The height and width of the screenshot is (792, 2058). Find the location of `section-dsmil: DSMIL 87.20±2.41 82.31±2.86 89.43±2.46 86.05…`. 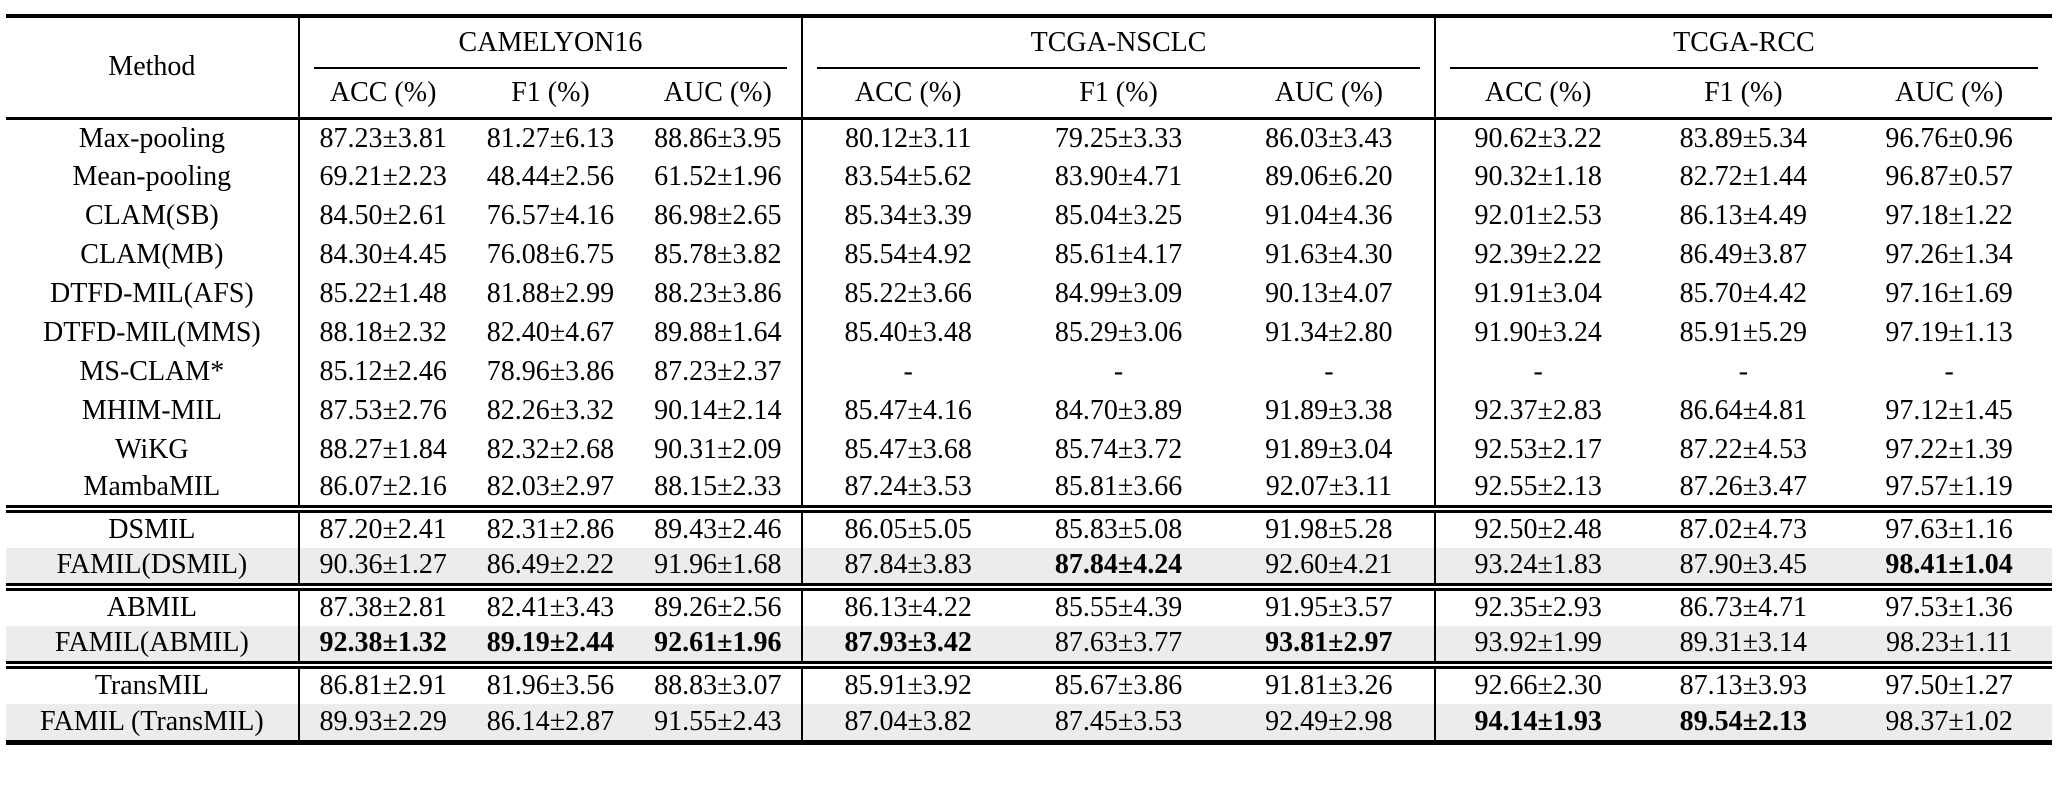

section-dsmil: DSMIL 87.20±2.41 82.31±2.86 89.43±2.46 86.05… is located at coordinates (1029, 547).